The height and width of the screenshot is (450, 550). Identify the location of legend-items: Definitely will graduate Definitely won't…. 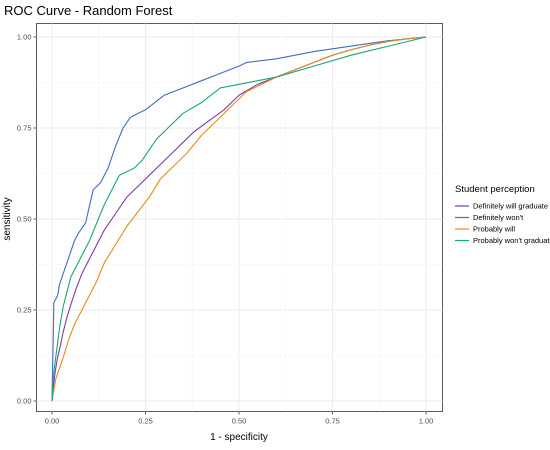
(502, 223).